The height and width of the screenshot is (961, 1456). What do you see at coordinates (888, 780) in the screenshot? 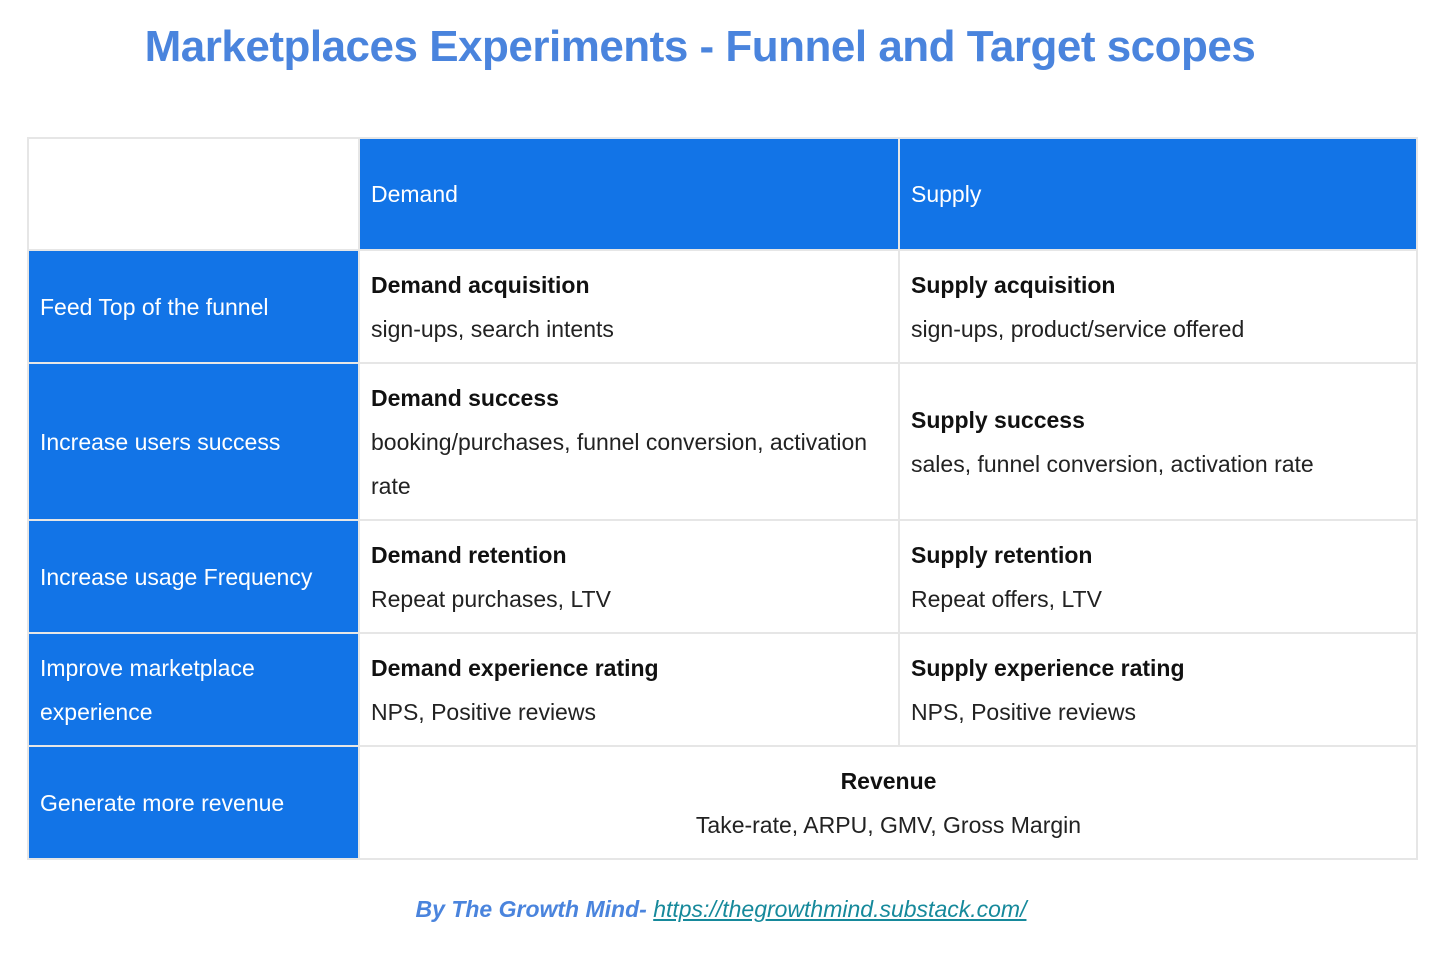
I see `scope-title: Revenue` at bounding box center [888, 780].